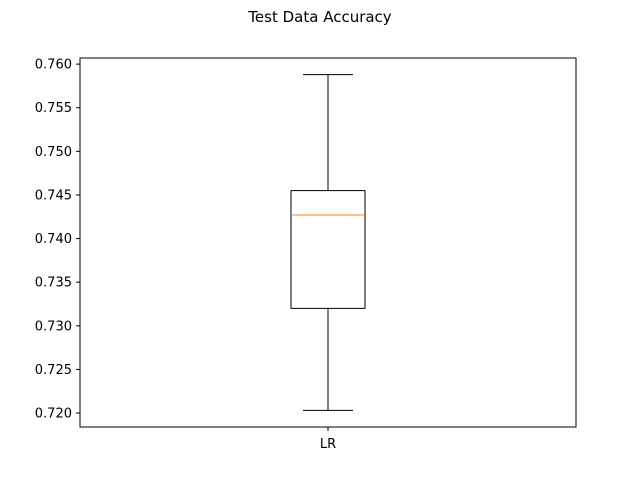 Image resolution: width=640 pixels, height=480 pixels. I want to click on y-tick-label: 0.740, so click(53, 239).